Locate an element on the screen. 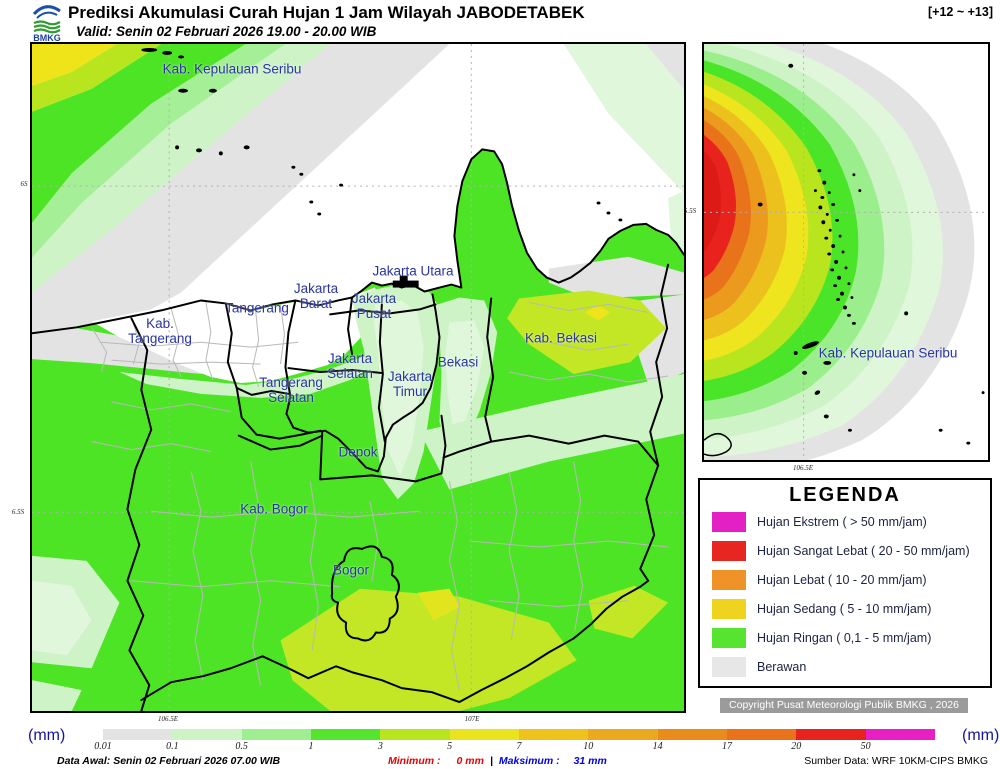 Image resolution: width=1000 pixels, height=769 pixels. maksimum-value: 31 mm is located at coordinates (590, 761).